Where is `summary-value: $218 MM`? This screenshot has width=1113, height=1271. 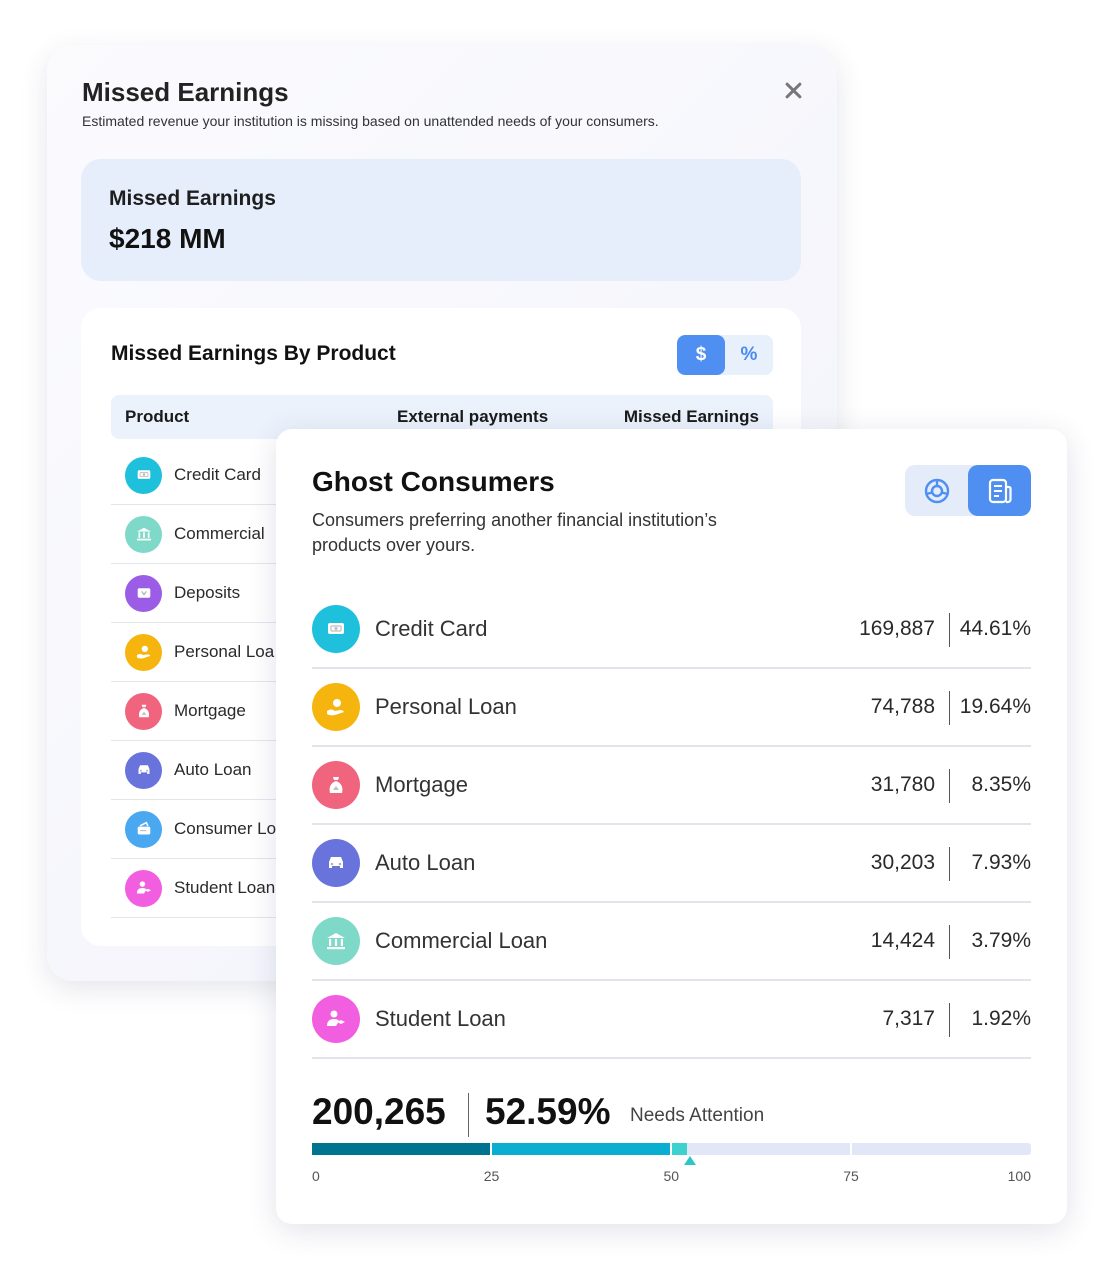
summary-value: $218 MM is located at coordinates (167, 238).